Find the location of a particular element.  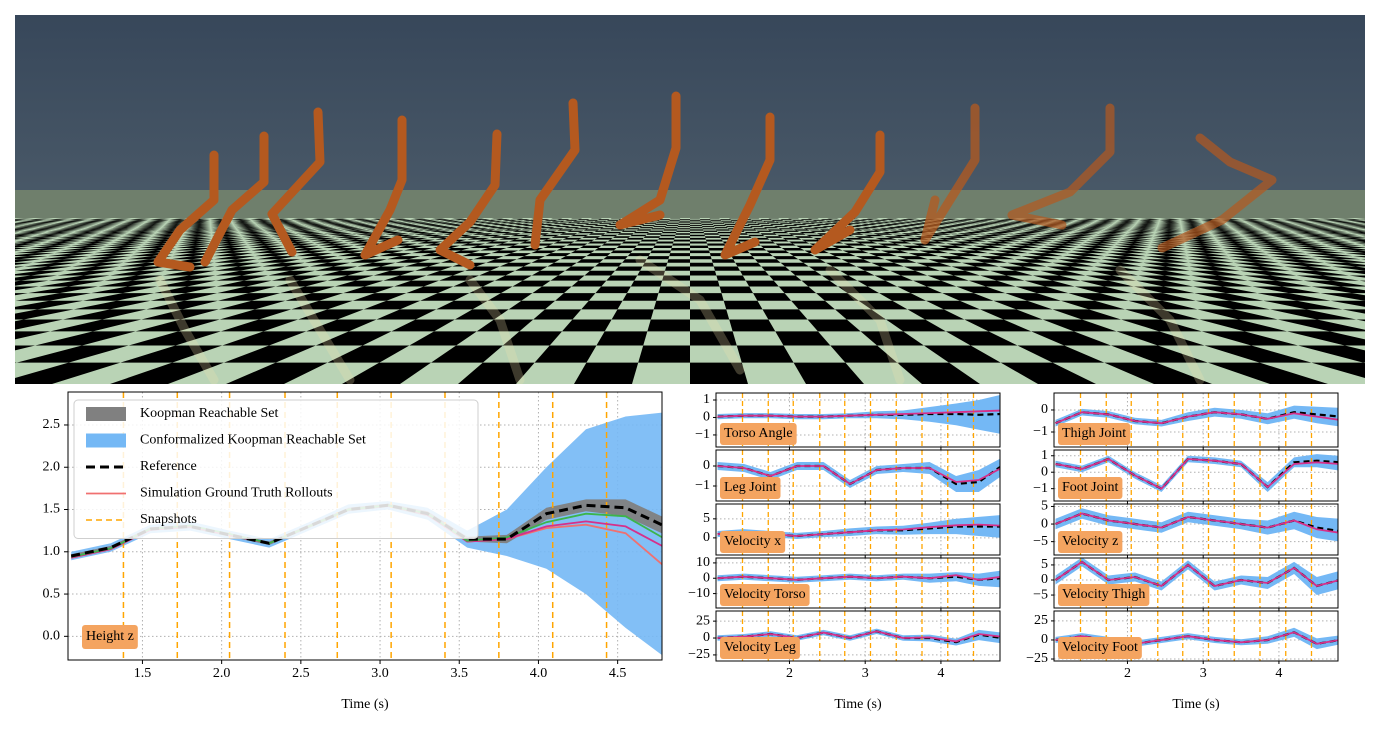

plot-area is located at coordinates (1196, 583).